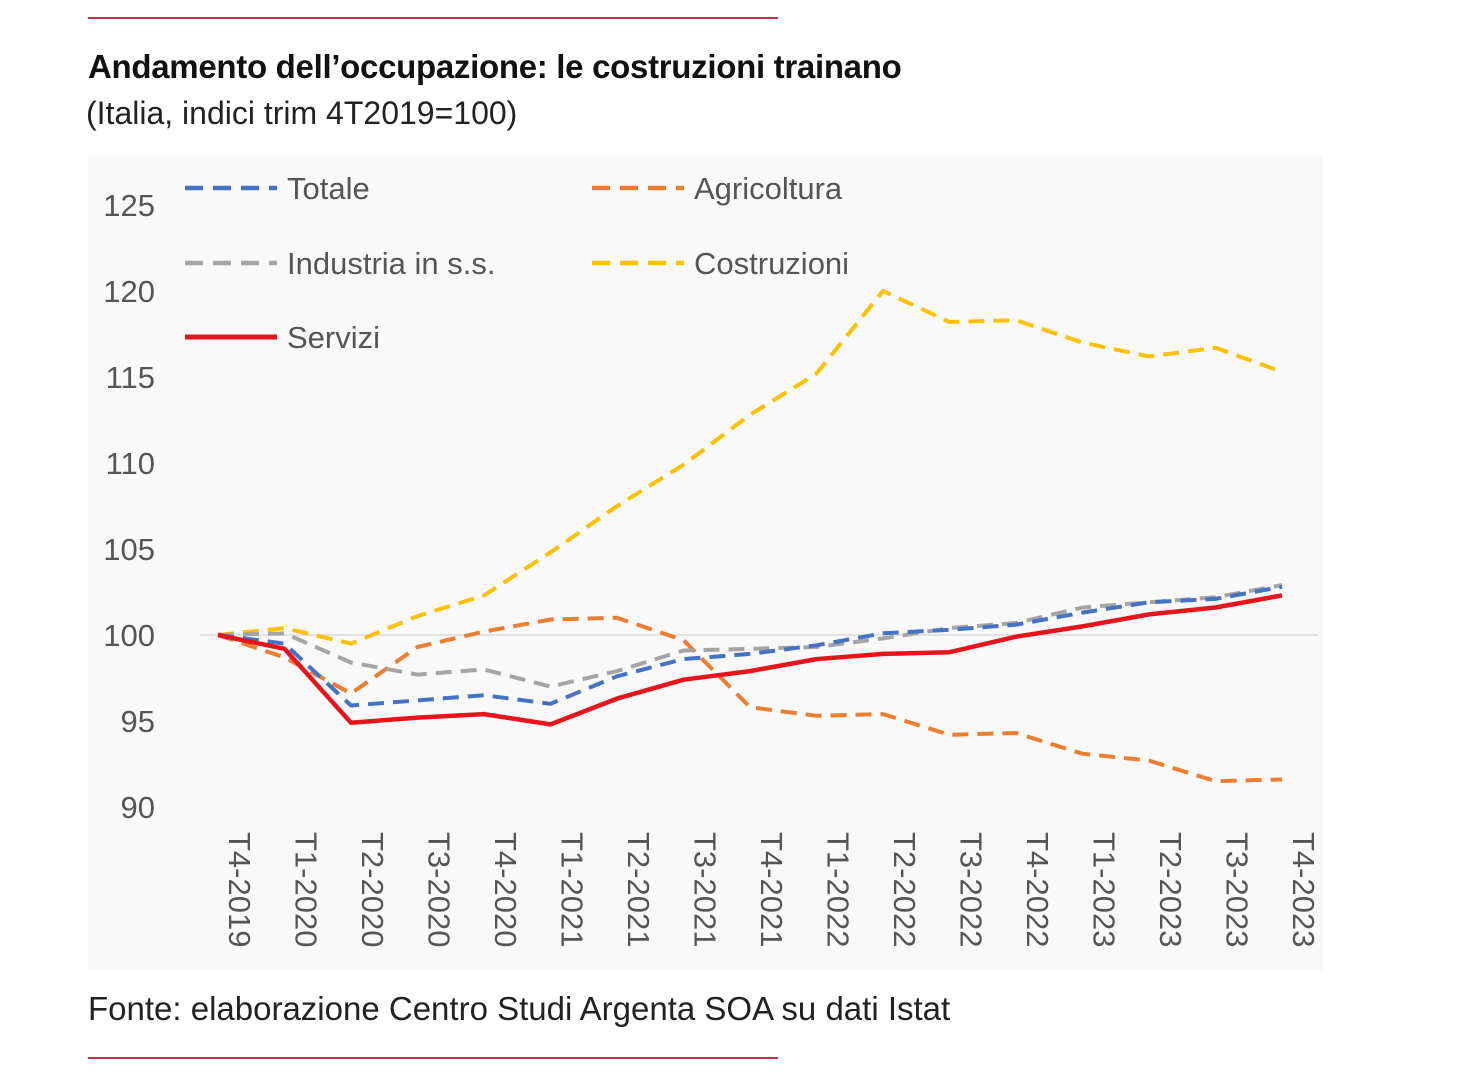 This screenshot has height=1080, width=1461. What do you see at coordinates (391, 263) in the screenshot?
I see `legend-label: Industria in s.s.` at bounding box center [391, 263].